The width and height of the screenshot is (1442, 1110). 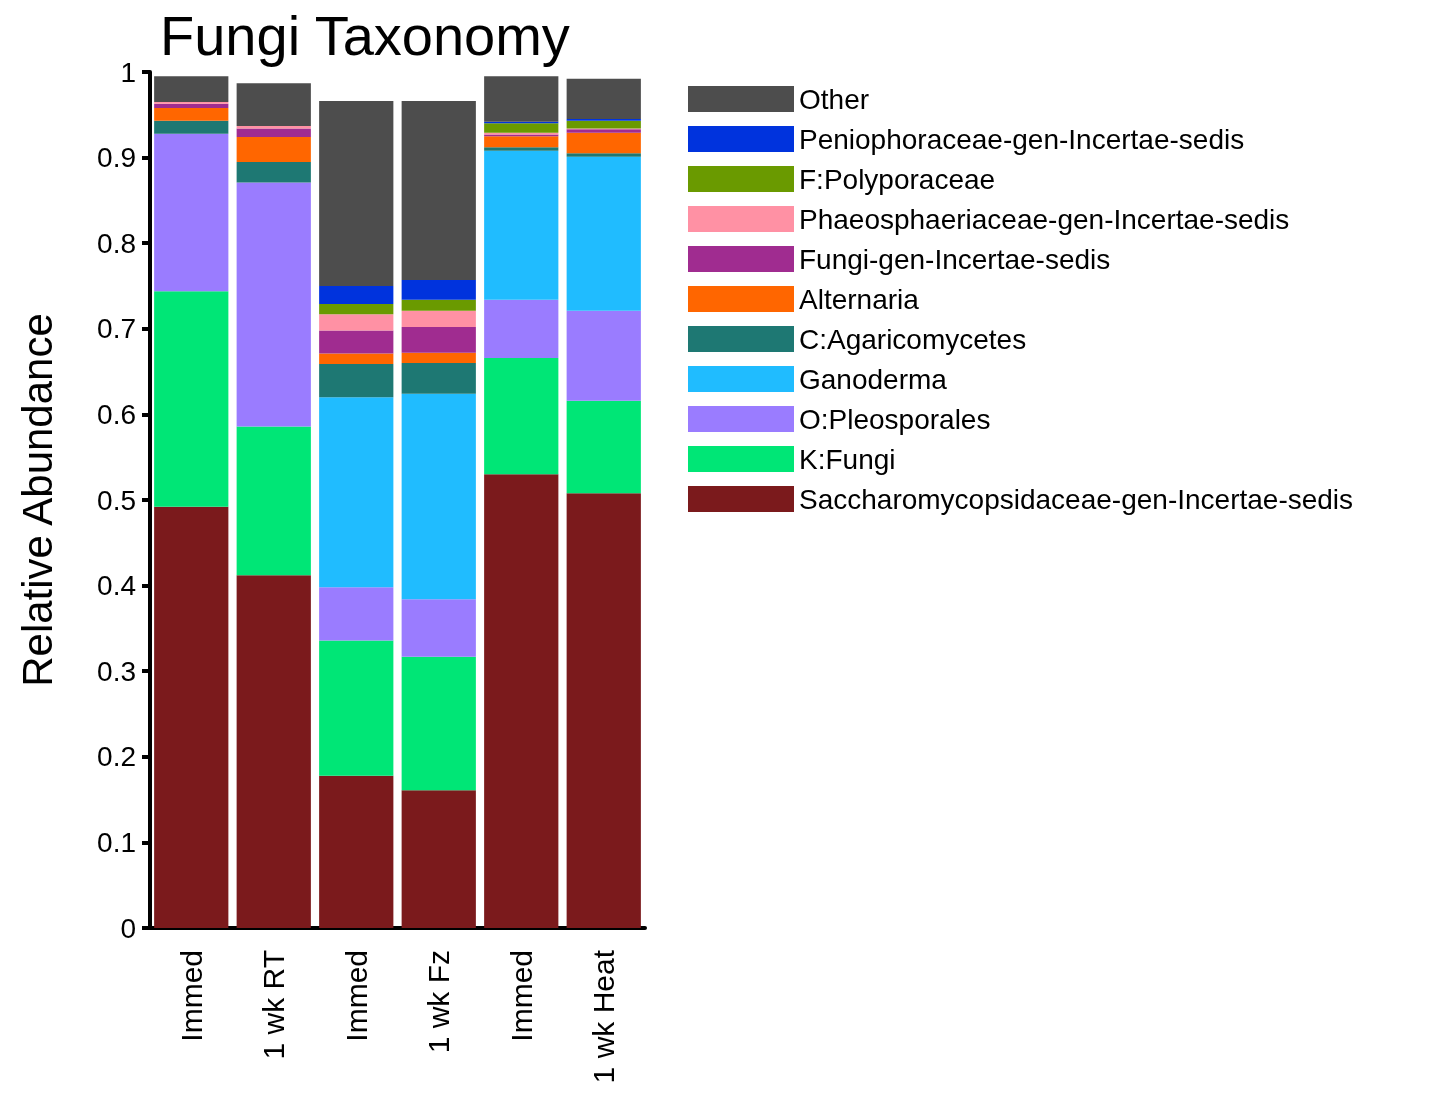 What do you see at coordinates (859, 299) in the screenshot?
I see `legend-label: Alternaria` at bounding box center [859, 299].